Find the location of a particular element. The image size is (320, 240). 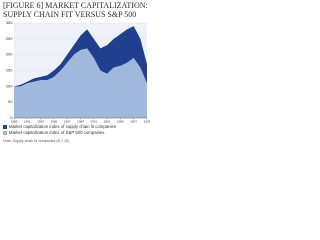

x-tick-label: 2007 is located at coordinates (133, 121).